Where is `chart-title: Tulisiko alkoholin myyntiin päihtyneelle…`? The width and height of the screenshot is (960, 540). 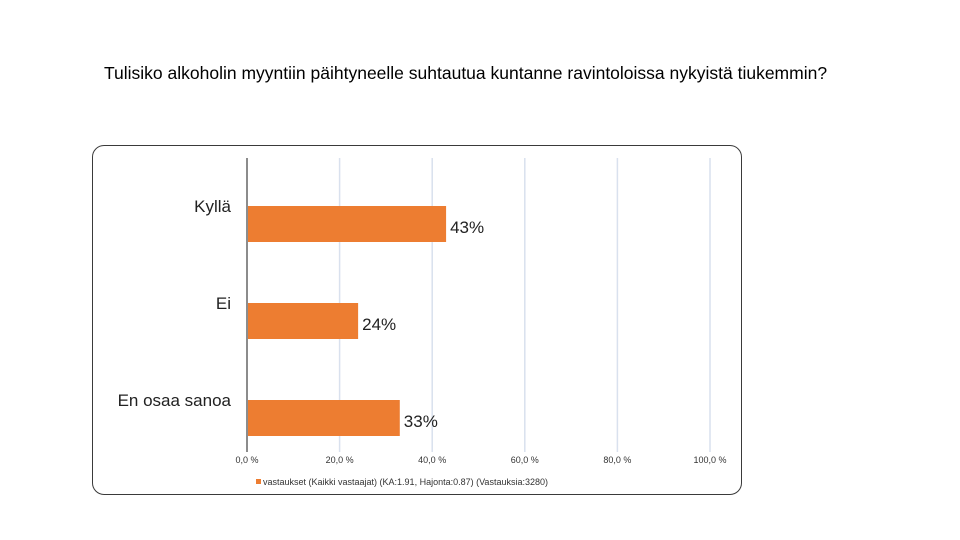
chart-title: Tulisiko alkoholin myyntiin päihtyneelle… is located at coordinates (466, 73).